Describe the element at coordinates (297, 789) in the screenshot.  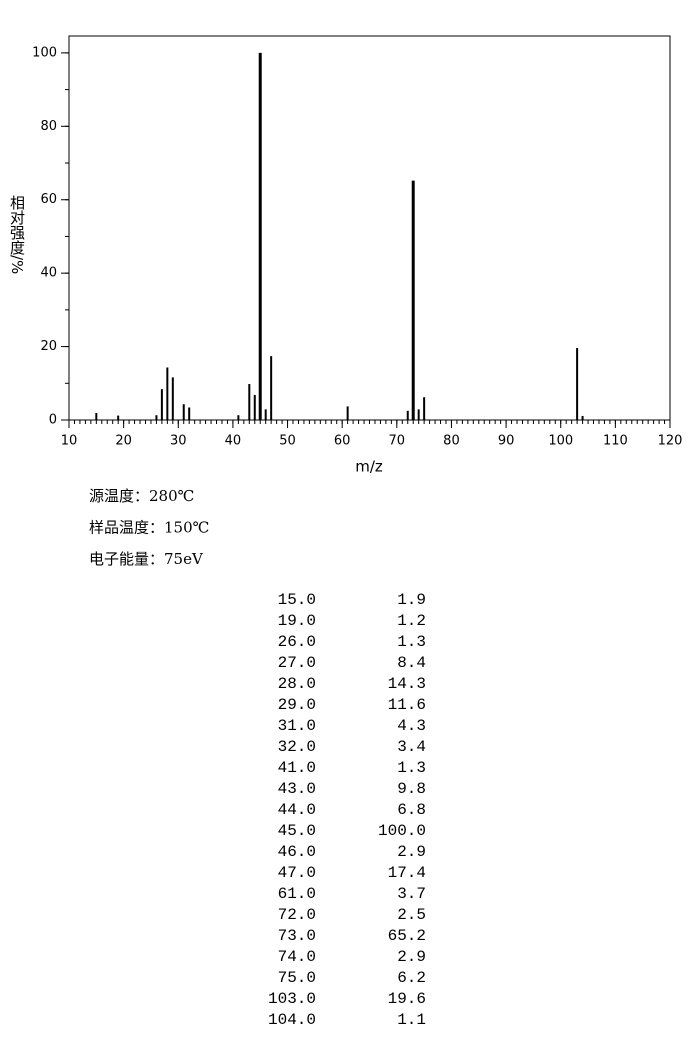
I see `mz-cell: 43.0` at that location.